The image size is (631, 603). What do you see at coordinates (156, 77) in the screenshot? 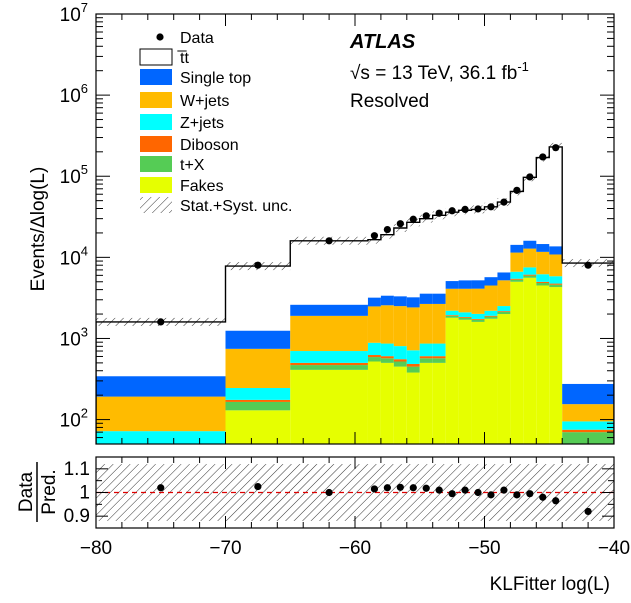
I see `legend-swatch-single-top` at bounding box center [156, 77].